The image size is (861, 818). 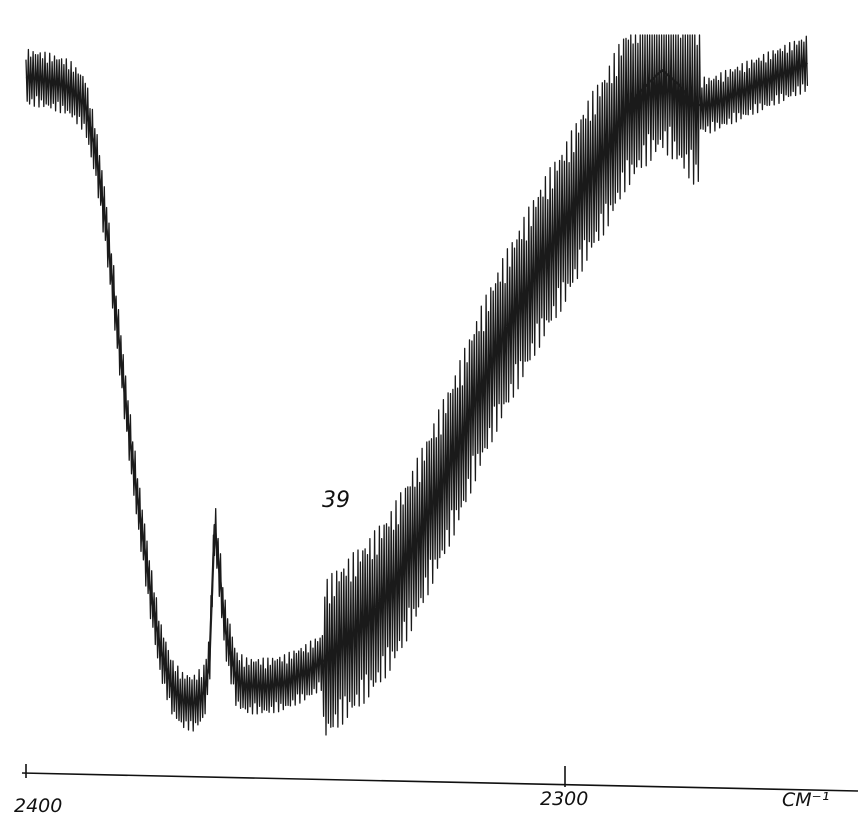 I want to click on x-axis-line, so click(x=440, y=782).